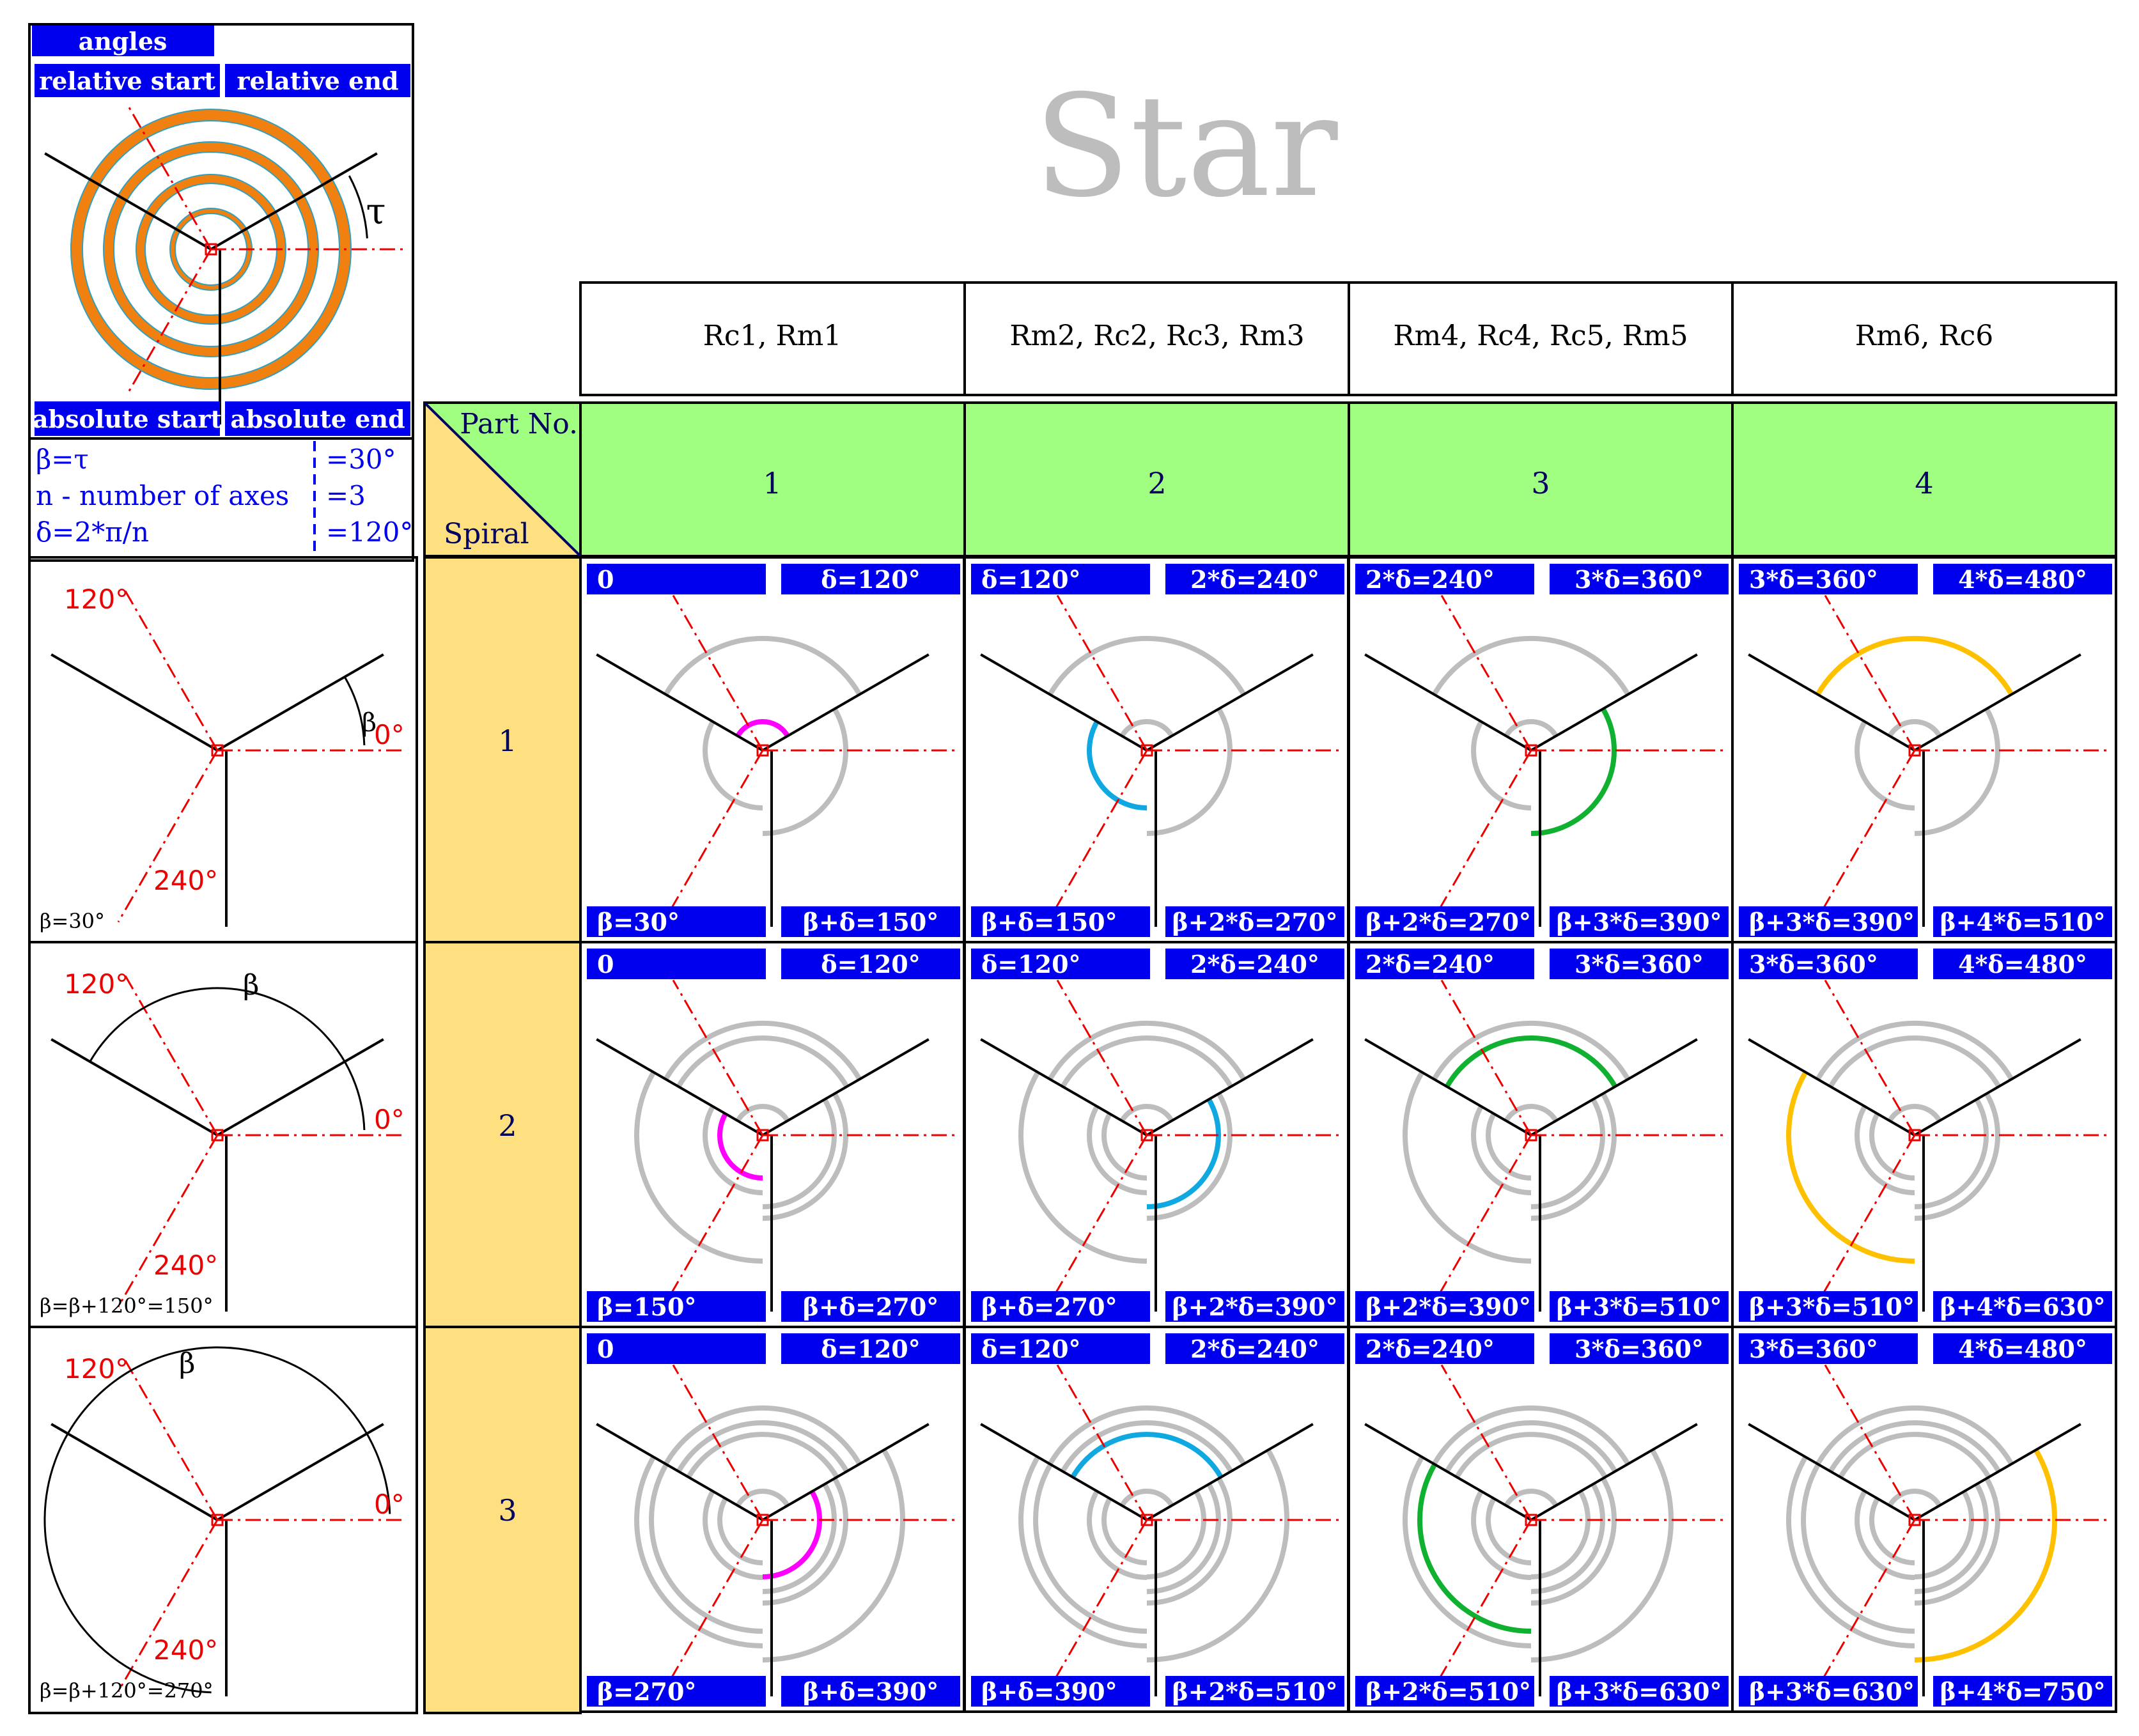  What do you see at coordinates (1914, 665) in the screenshot?
I see `cell-r1-c4-active-arc` at bounding box center [1914, 665].